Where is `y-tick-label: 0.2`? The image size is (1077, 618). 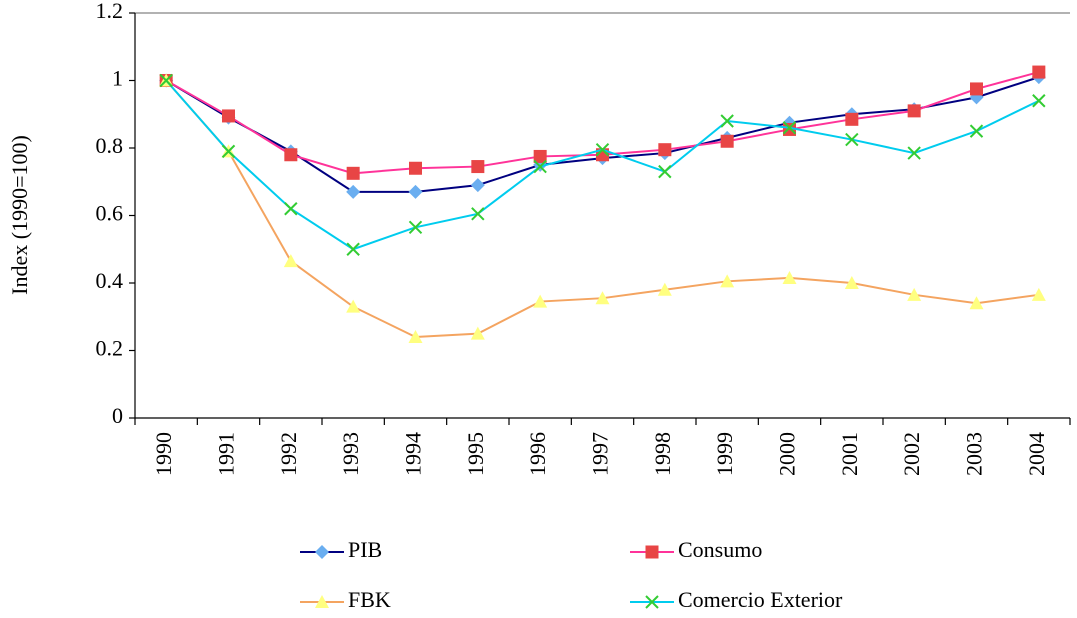
y-tick-label: 0.2 is located at coordinates (110, 348).